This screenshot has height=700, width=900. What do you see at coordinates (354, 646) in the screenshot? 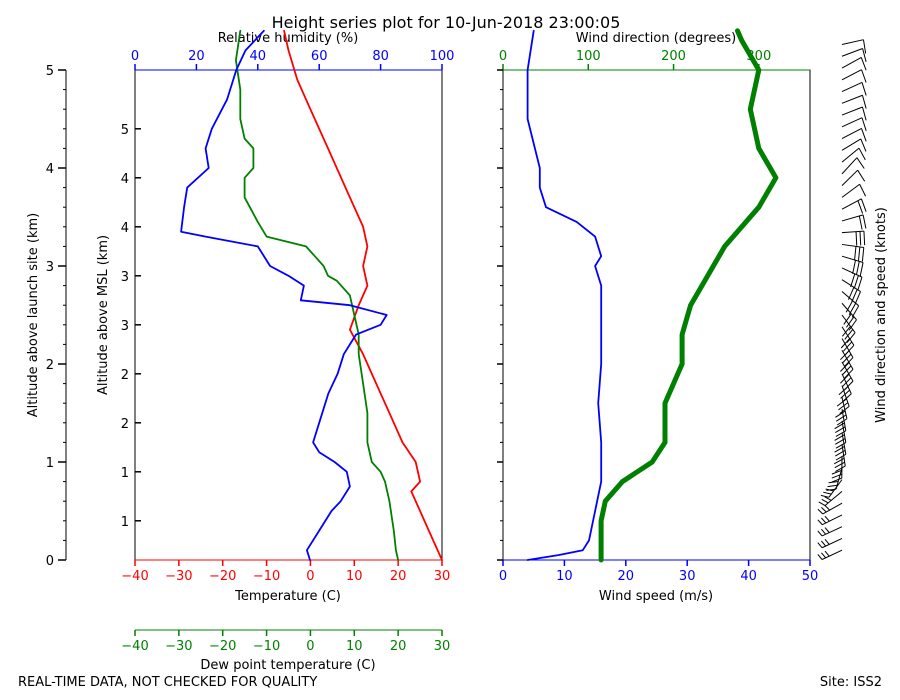
I see `dewpoint-tick-label: 10` at bounding box center [354, 646].